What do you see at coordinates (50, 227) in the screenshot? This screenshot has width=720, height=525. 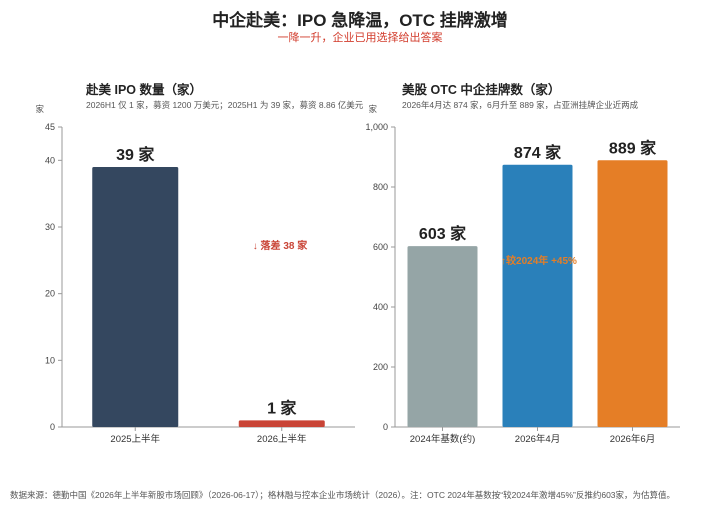 I see `ipo-y-tick-label: 30` at bounding box center [50, 227].